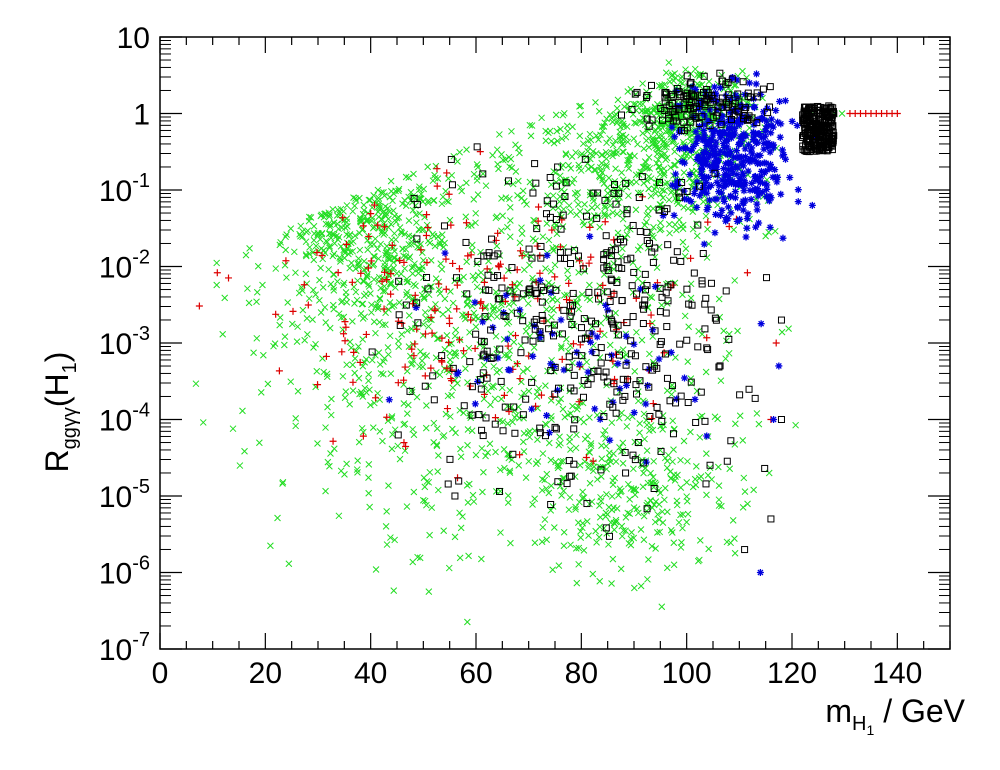 Image resolution: width=1000 pixels, height=770 pixels. Describe the element at coordinates (141, 640) in the screenshot. I see `y-tick-label-exp: -7` at that location.